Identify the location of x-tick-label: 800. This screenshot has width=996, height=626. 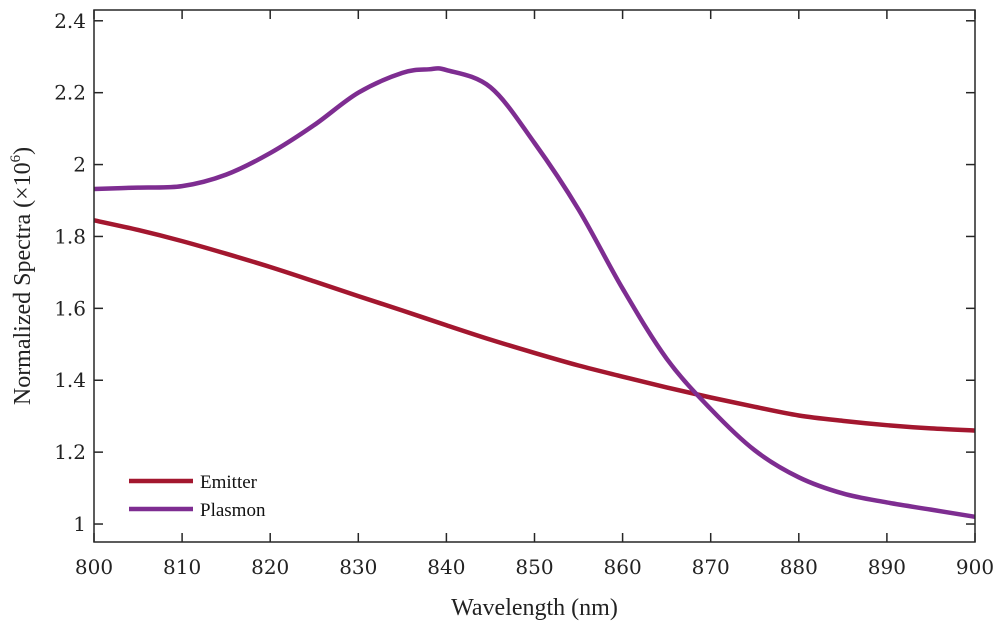
(94, 567).